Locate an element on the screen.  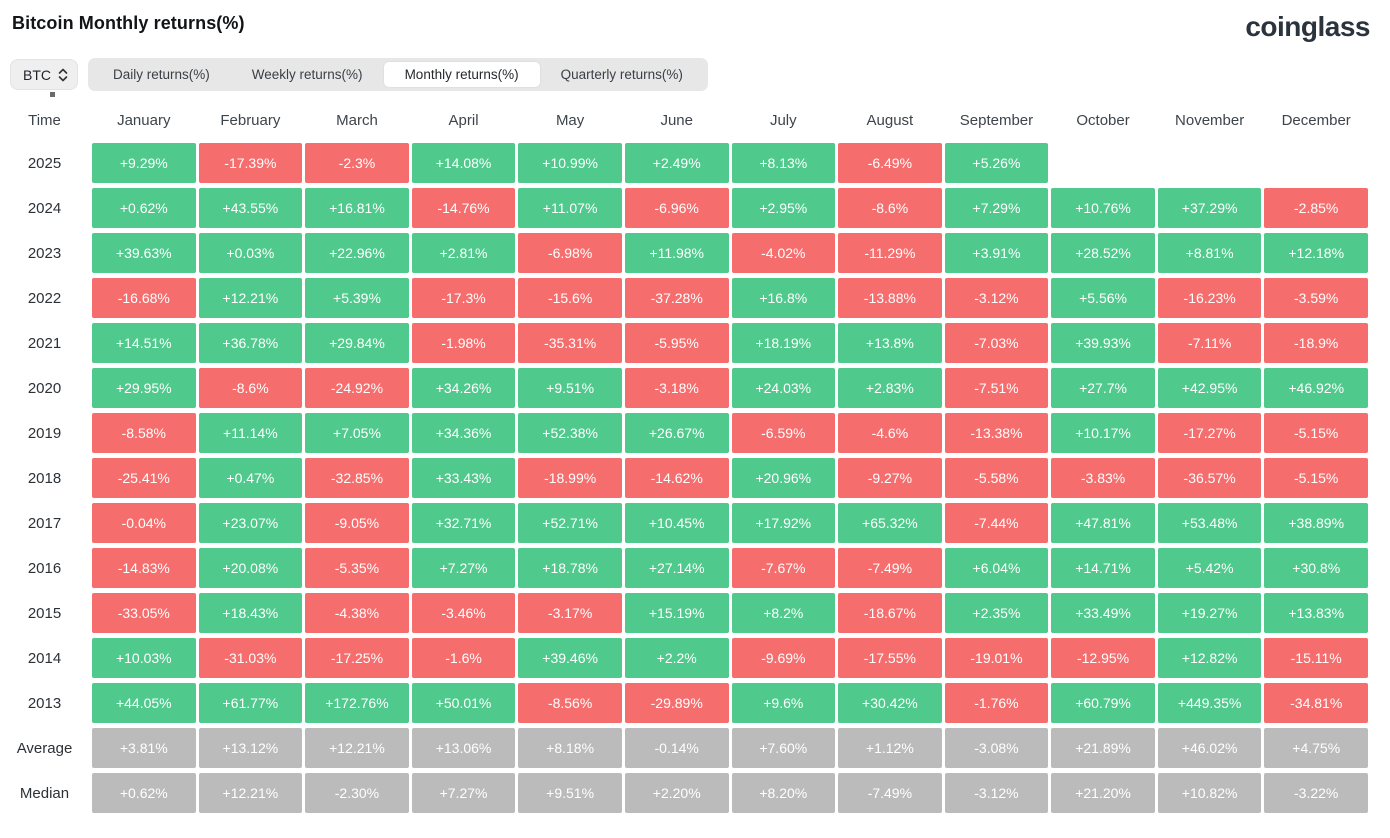
return-cell: +29.84% is located at coordinates (357, 343).